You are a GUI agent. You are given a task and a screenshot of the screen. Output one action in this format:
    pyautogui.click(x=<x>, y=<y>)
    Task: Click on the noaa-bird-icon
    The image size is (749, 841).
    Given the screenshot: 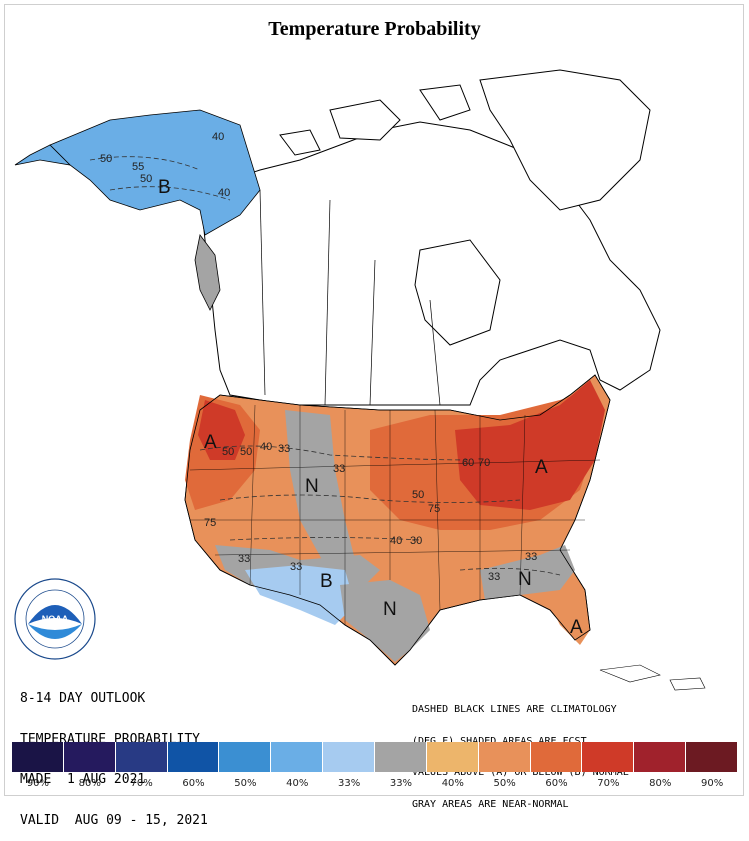 What is the action you would take?
    pyautogui.click(x=55, y=614)
    